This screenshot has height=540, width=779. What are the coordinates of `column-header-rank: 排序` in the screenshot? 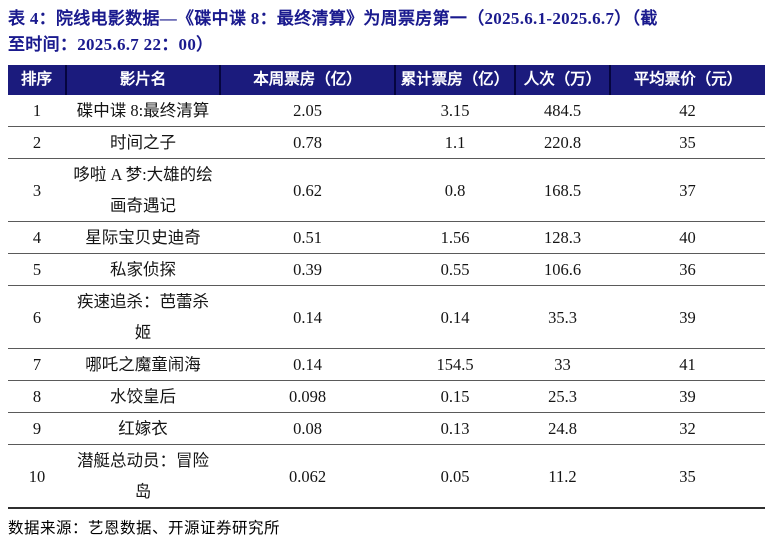 It's located at (37, 80).